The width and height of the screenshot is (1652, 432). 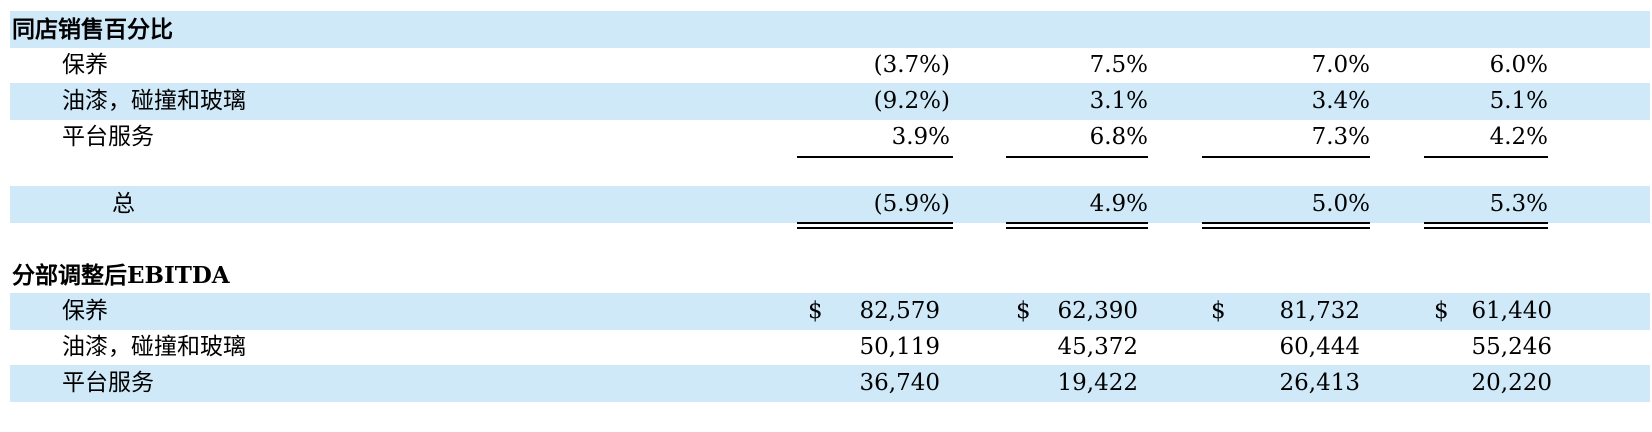 What do you see at coordinates (830, 65) in the screenshot?
I see `table-row: 保养 (3.7%) 7.5% 7.0% 6.0%` at bounding box center [830, 65].